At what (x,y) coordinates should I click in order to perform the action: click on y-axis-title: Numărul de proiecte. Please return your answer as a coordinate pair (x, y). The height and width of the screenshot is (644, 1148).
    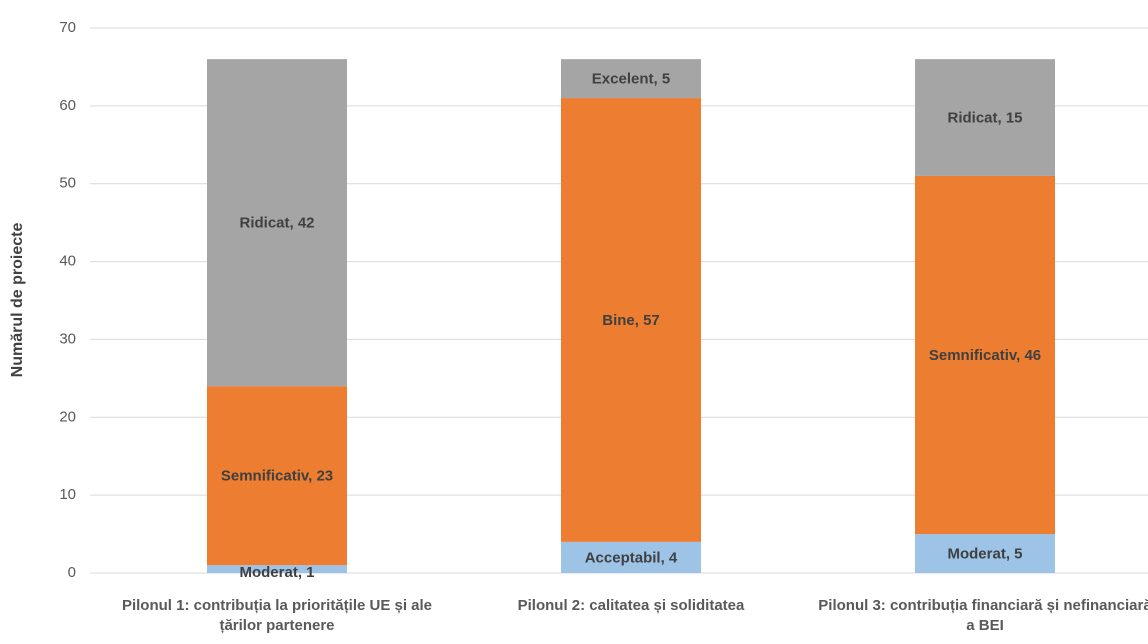
    Looking at the image, I should click on (17, 300).